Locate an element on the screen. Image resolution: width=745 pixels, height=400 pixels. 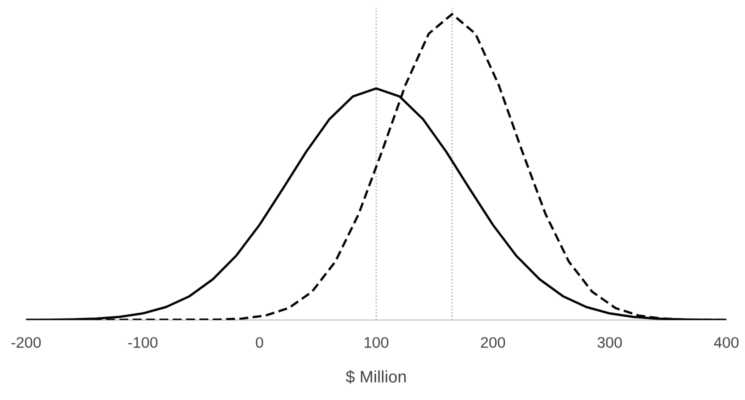
x-tick-label: -200 is located at coordinates (26, 342).